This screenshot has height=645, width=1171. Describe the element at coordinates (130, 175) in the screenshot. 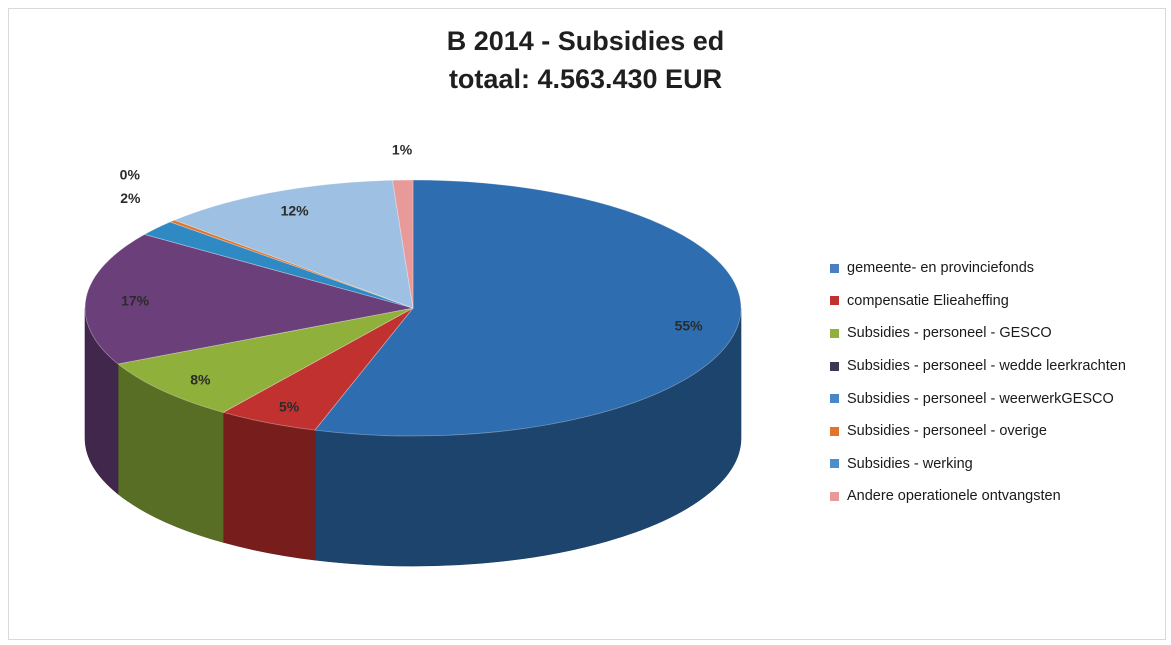

I see `pie-label-6: 0%` at that location.